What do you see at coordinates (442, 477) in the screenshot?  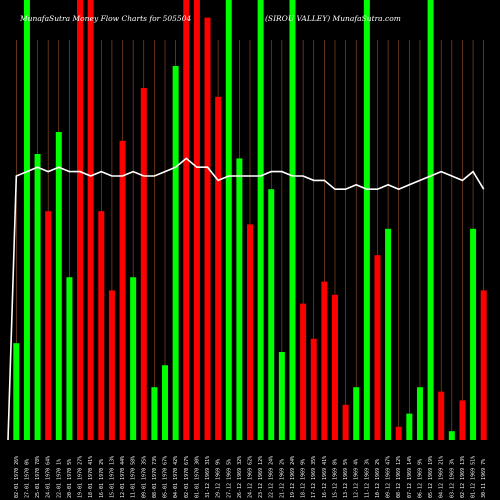 I see `x-tick-label: 04-12 1969 21%` at bounding box center [442, 477].